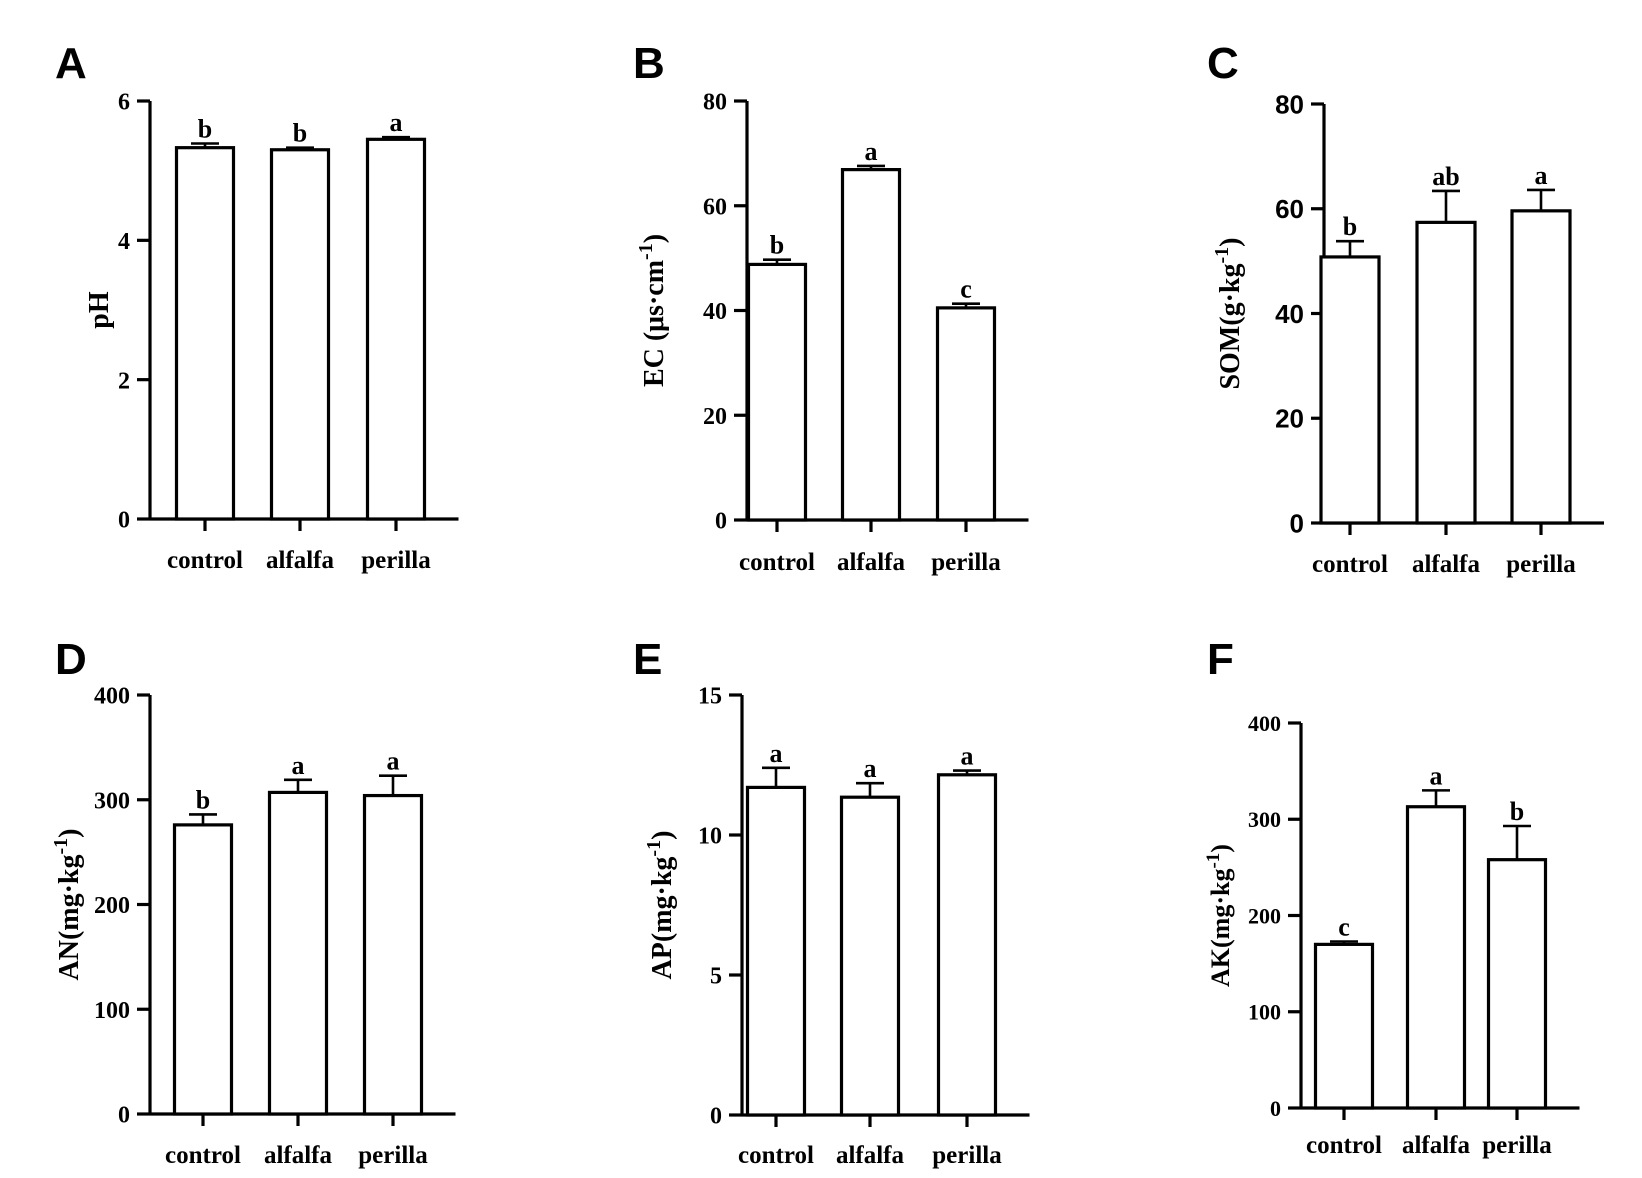 This screenshot has width=1642, height=1178. I want to click on panel-a: A 0 2 4 6 pH b control b alfalfa a perilla, so click(257, 306).